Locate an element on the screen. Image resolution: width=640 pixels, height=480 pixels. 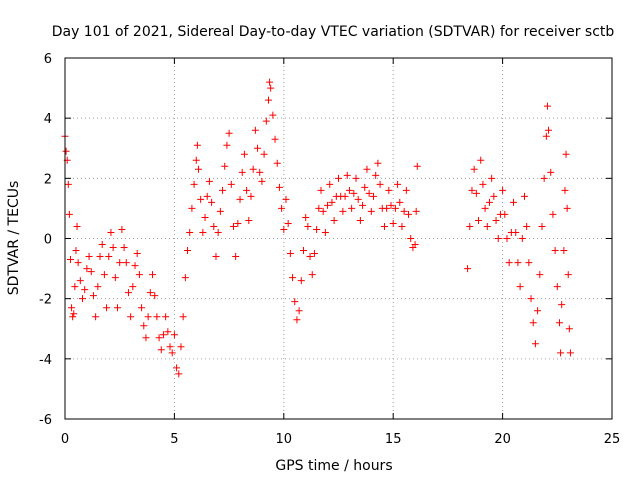
x-tick-label: 15 is located at coordinates (393, 439).